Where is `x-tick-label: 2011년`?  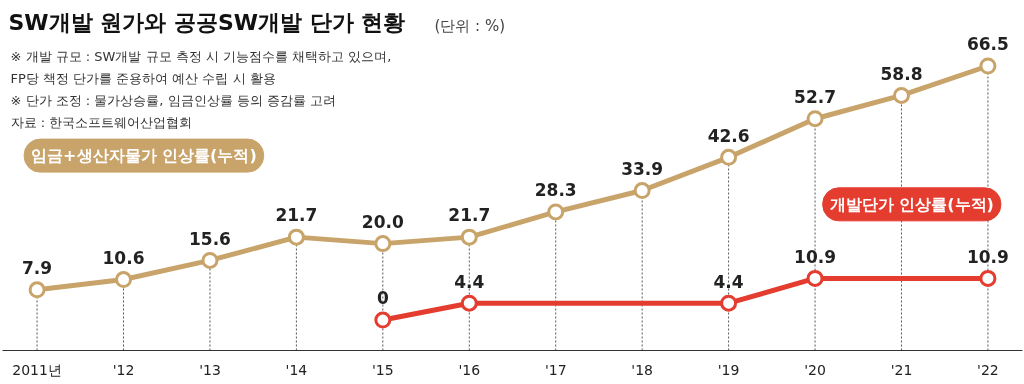
x-tick-label: 2011년 is located at coordinates (37, 369).